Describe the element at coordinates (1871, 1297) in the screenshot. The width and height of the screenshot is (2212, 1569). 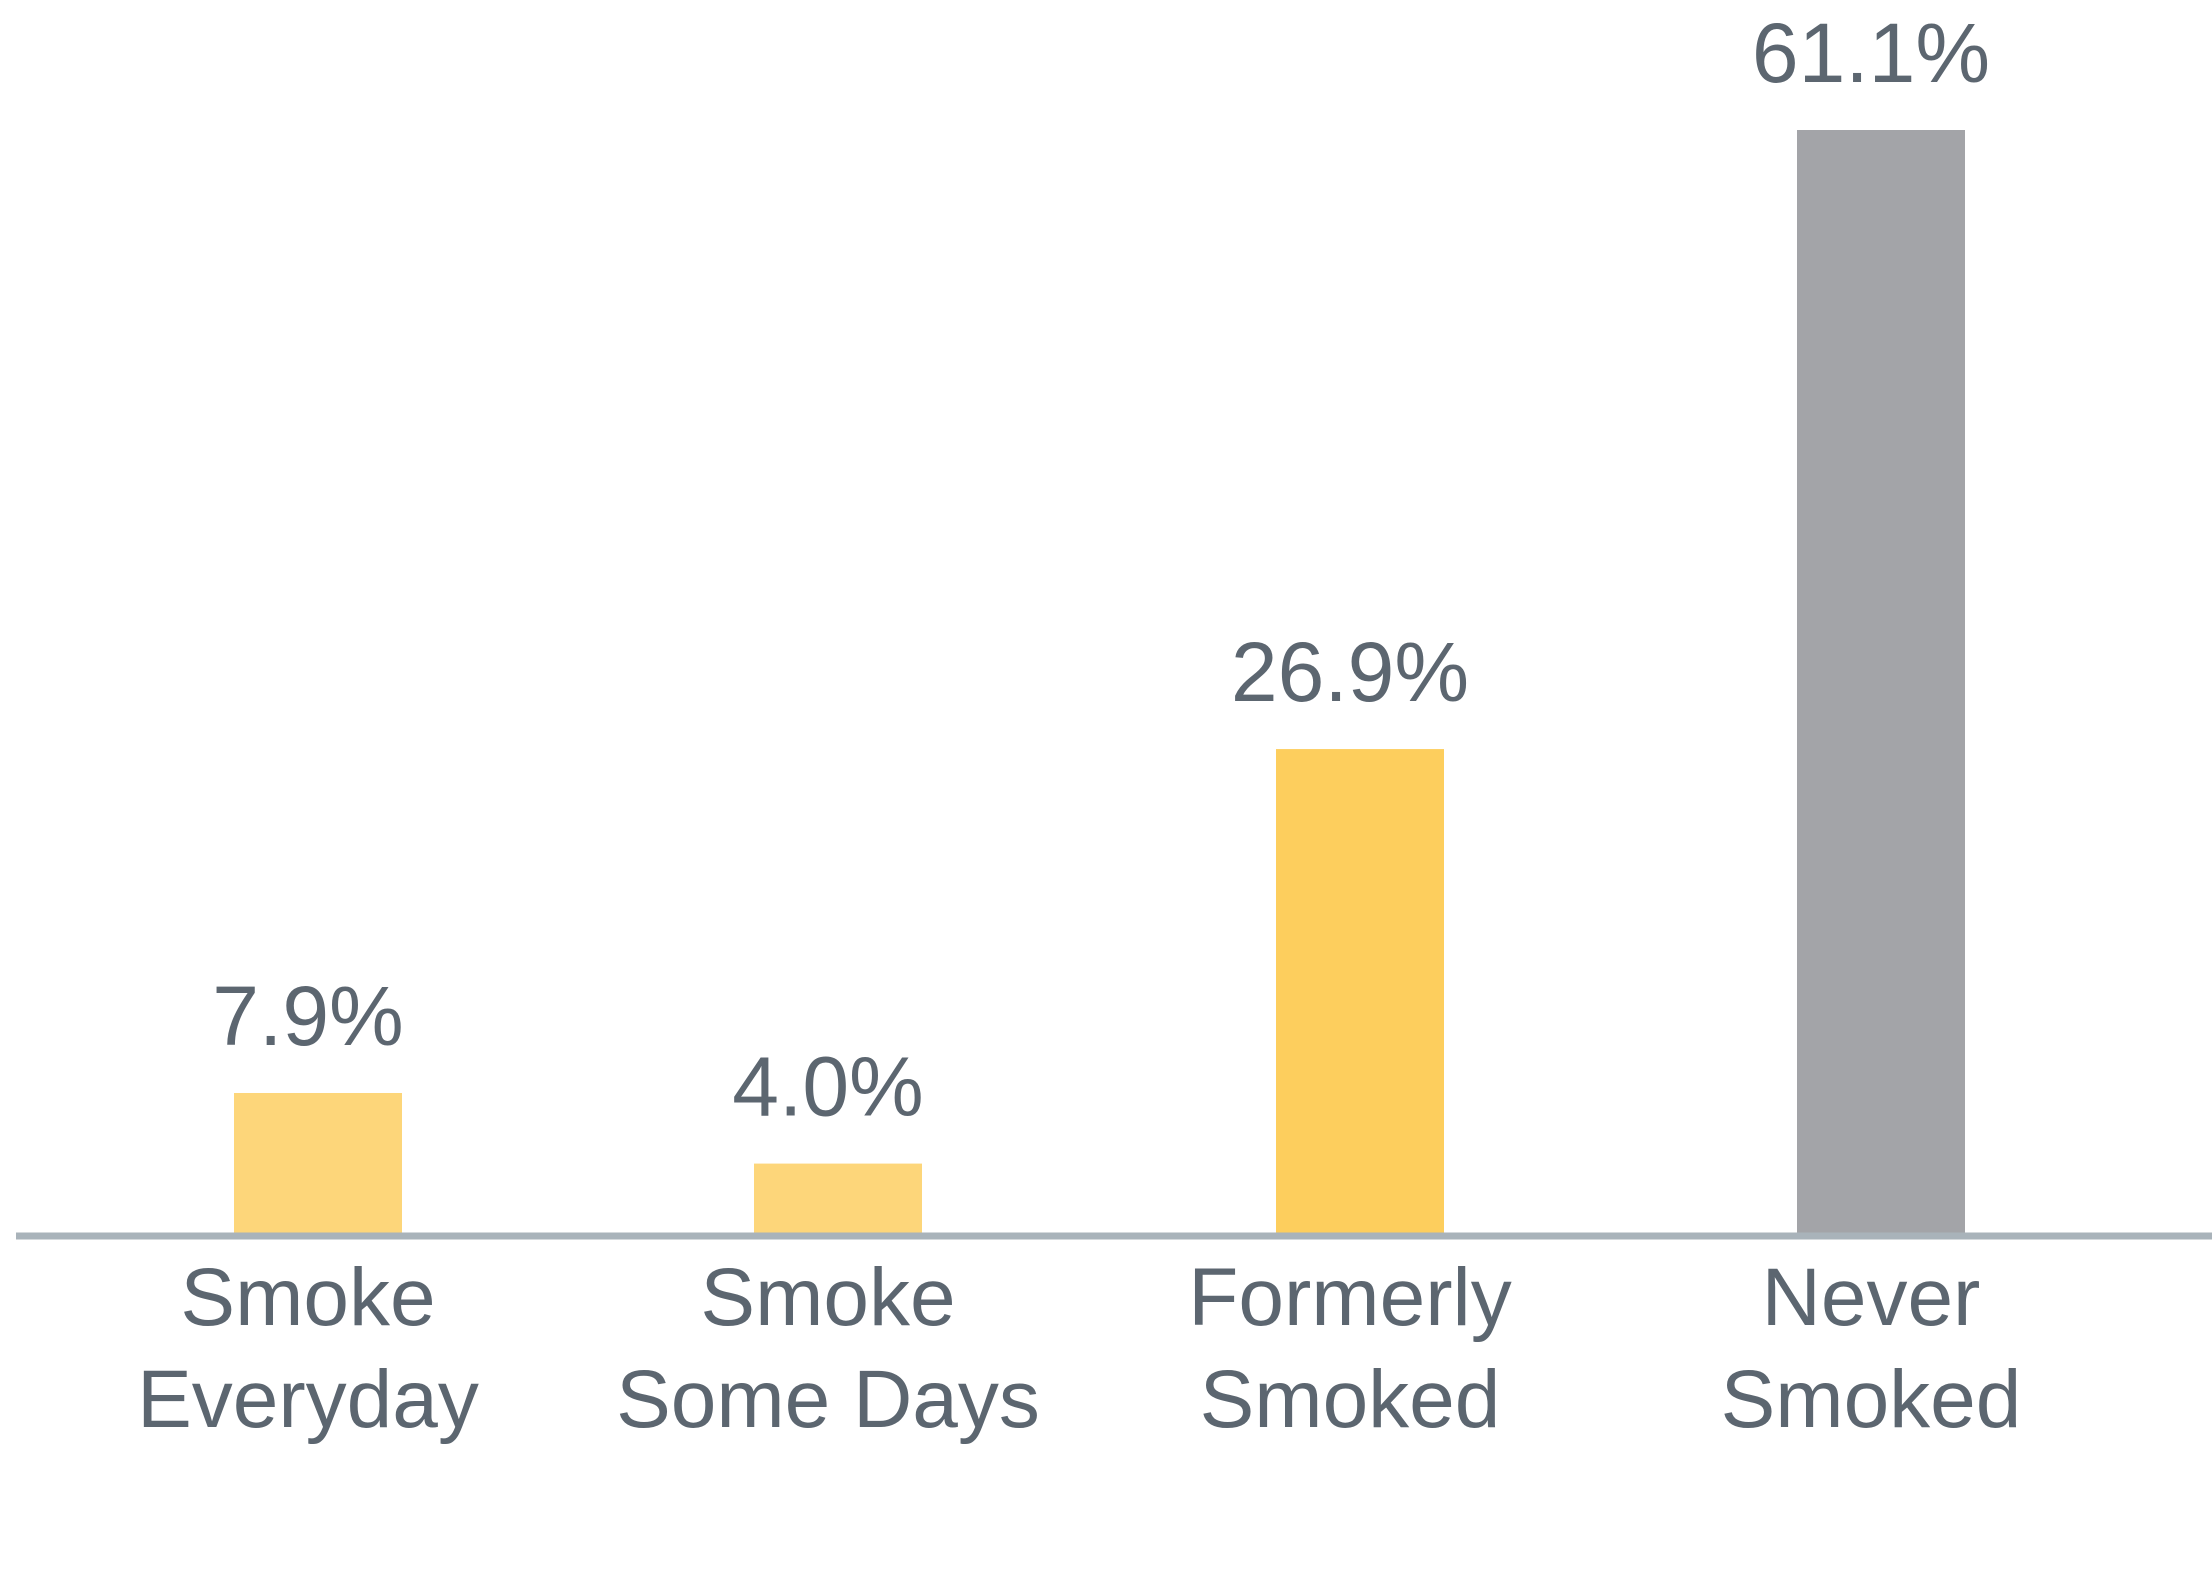
I see `category-tick-label: Never` at that location.